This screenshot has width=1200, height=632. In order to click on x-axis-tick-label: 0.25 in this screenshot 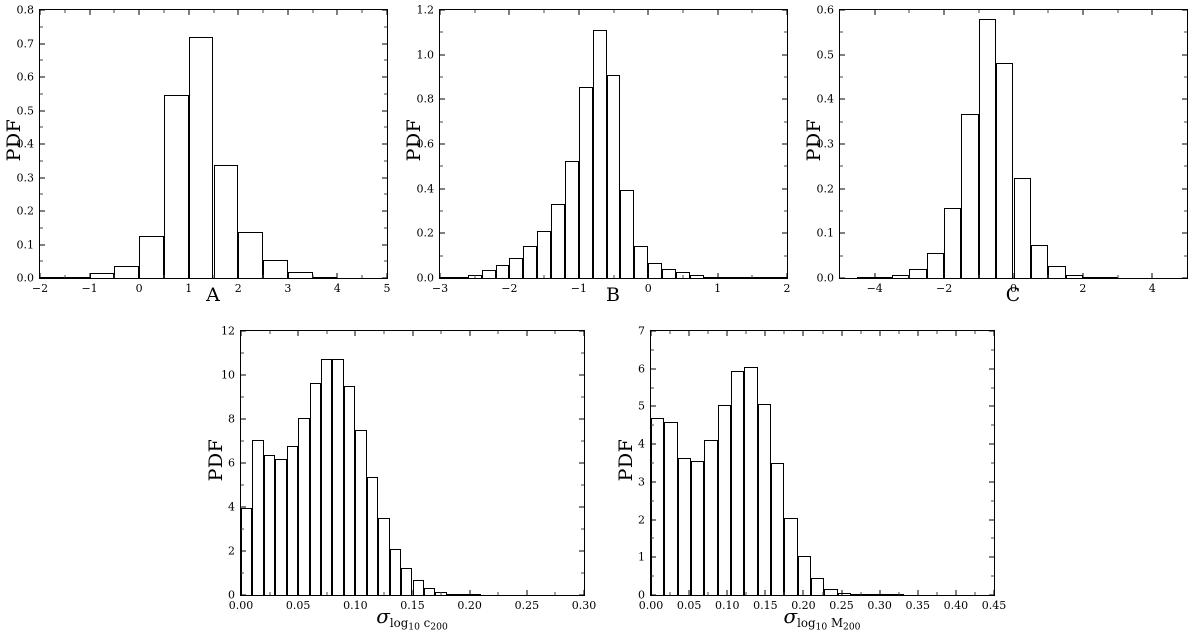, I will do `click(841, 605)`.